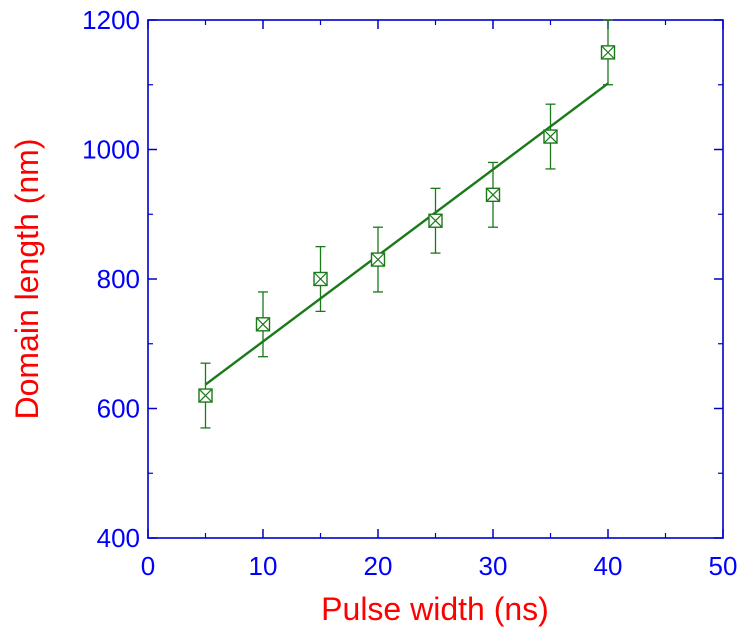 Image resolution: width=746 pixels, height=642 pixels. What do you see at coordinates (435, 609) in the screenshot?
I see `x-axis-title: Pulse width (ns)` at bounding box center [435, 609].